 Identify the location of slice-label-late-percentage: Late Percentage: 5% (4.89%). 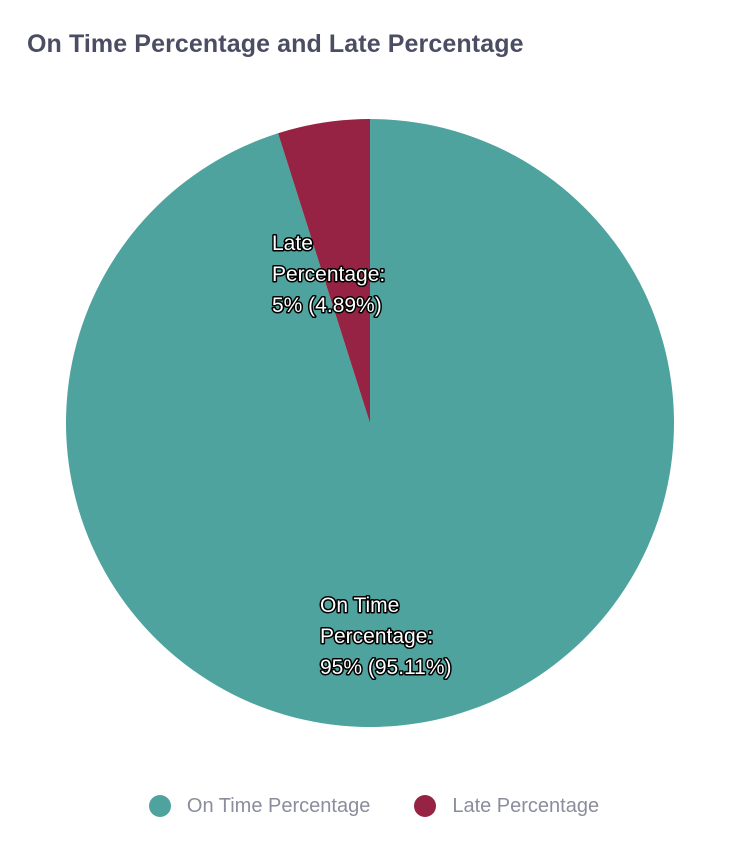
(328, 274).